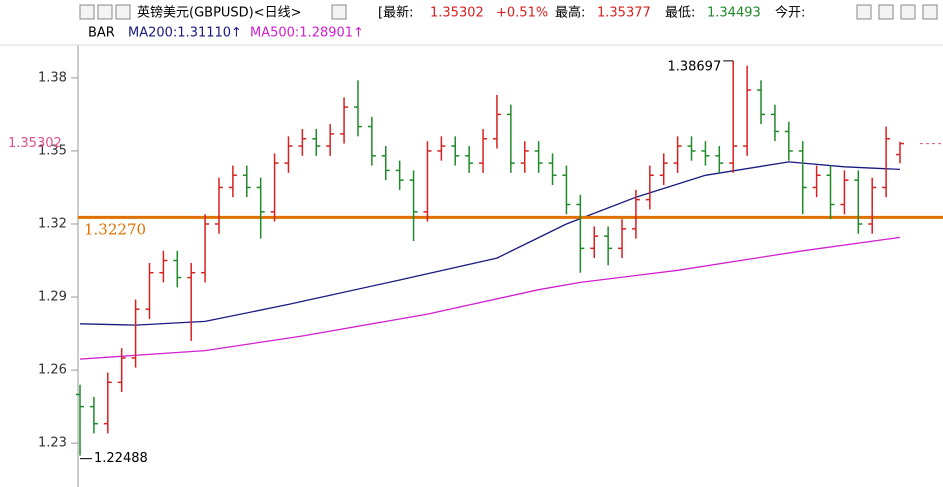  What do you see at coordinates (185, 33) in the screenshot?
I see `ma200-label: MA200:1.31110↑` at bounding box center [185, 33].